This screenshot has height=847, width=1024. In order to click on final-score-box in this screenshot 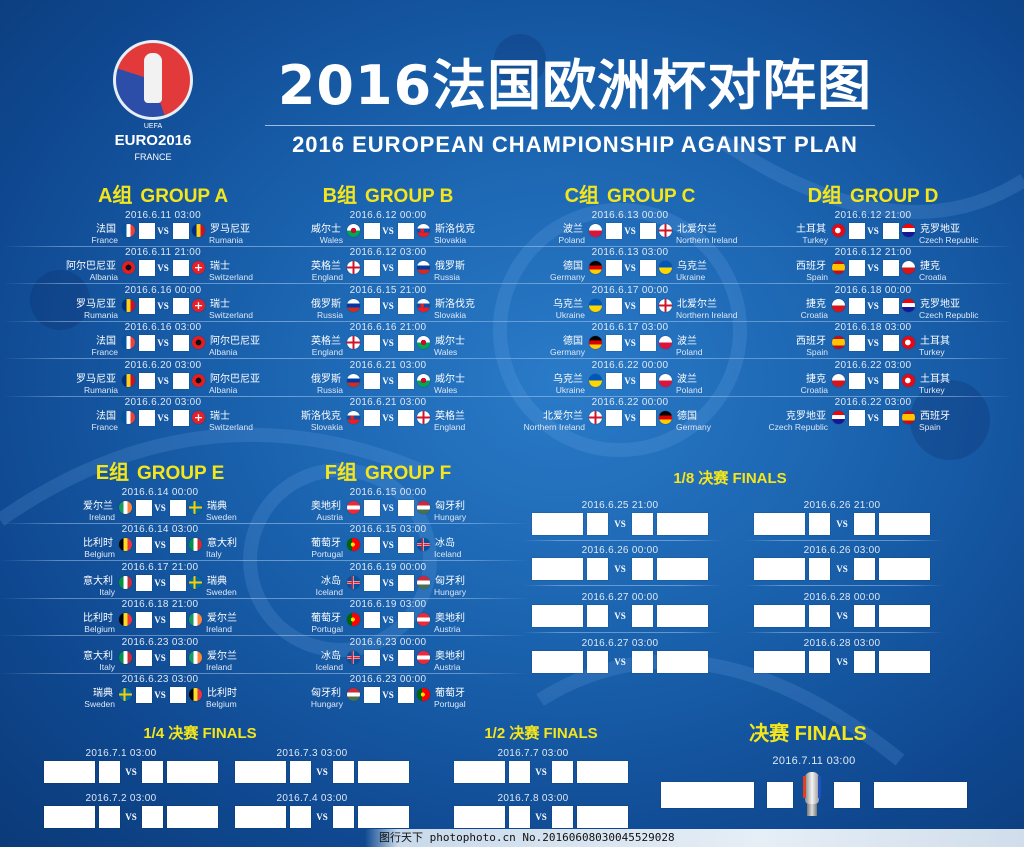, I will do `click(847, 795)`.